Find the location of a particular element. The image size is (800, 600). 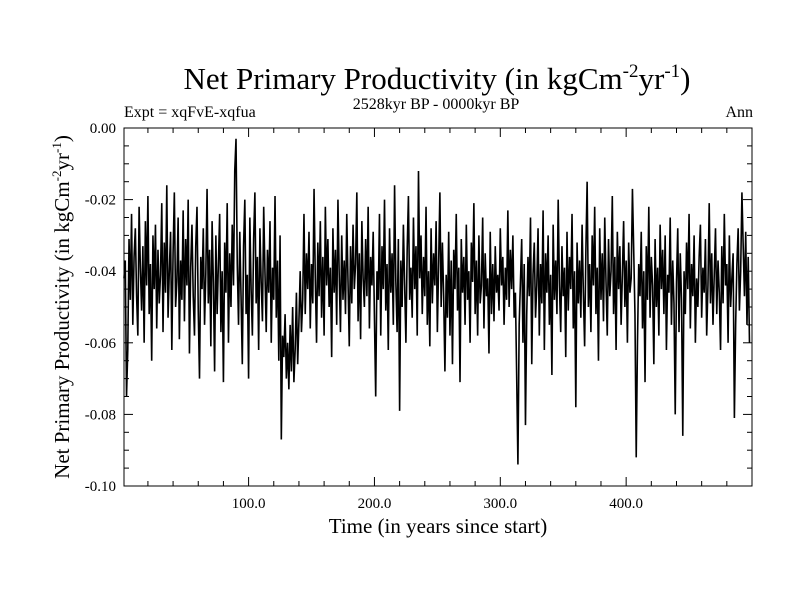

chart-title-end: ) is located at coordinates (685, 78).